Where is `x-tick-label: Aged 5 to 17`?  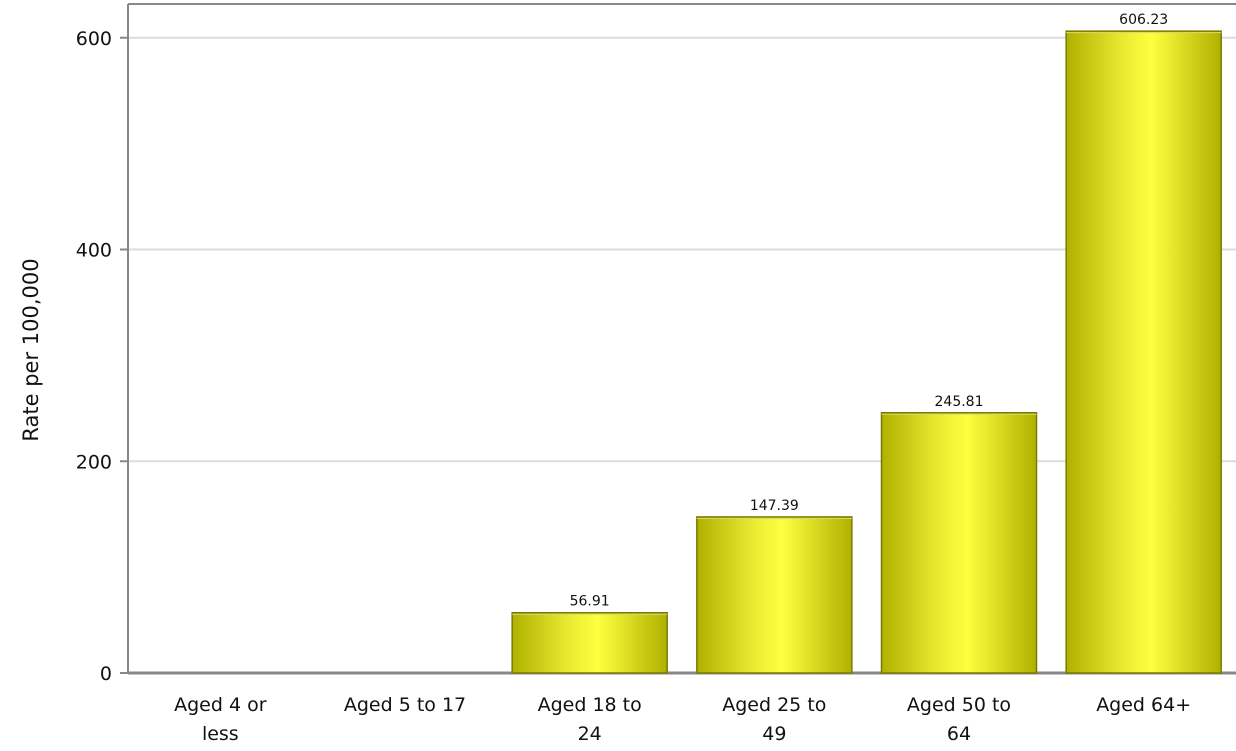 x-tick-label: Aged 5 to 17 is located at coordinates (405, 705).